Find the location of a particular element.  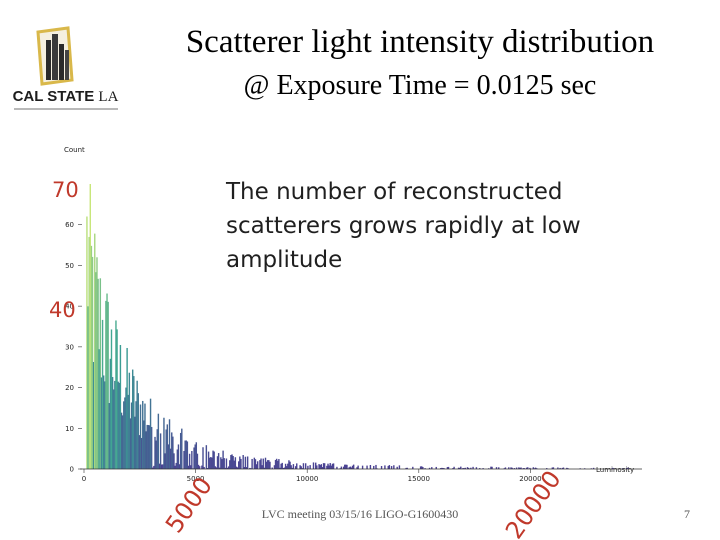

y-axis-title: Count is located at coordinates (74, 150).